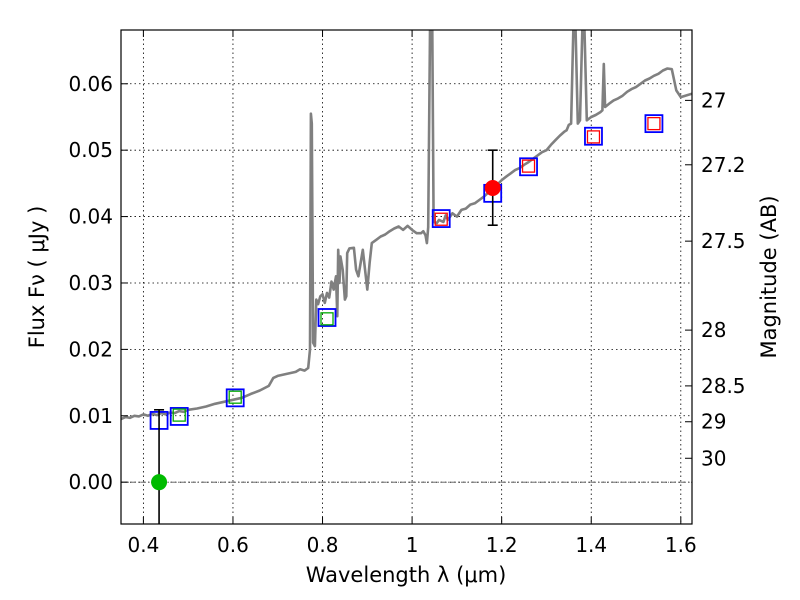 This screenshot has height=600, width=800. Describe the element at coordinates (412, 545) in the screenshot. I see `x-tick-label: 1` at that location.